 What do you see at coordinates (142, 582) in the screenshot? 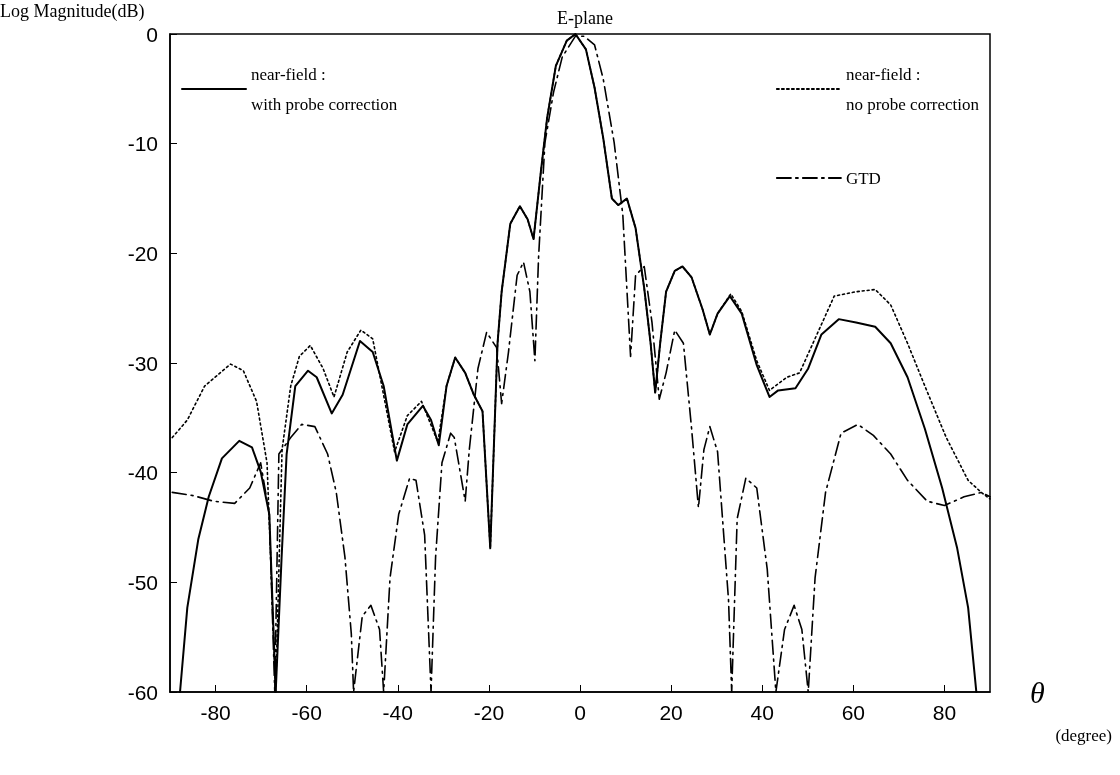
I see `y-tick-label: -50` at bounding box center [142, 582].